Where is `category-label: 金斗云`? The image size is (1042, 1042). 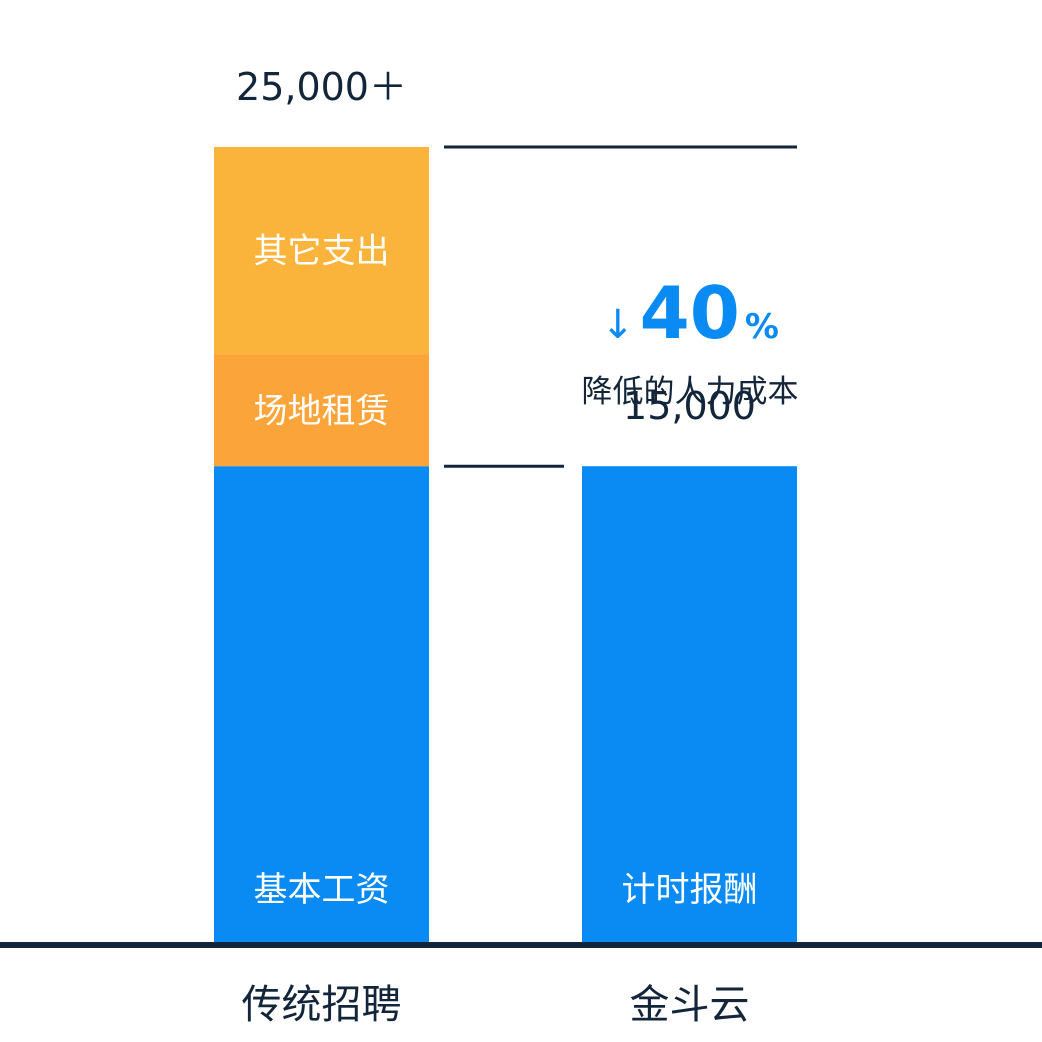 category-label: 金斗云 is located at coordinates (690, 1005).